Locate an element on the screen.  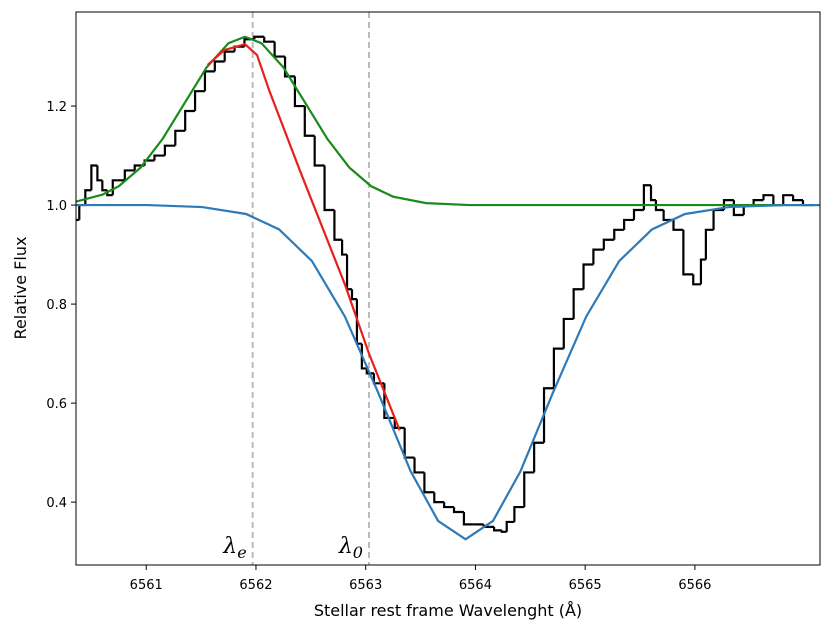
y-tick-label: 0.8 is located at coordinates (56, 305).